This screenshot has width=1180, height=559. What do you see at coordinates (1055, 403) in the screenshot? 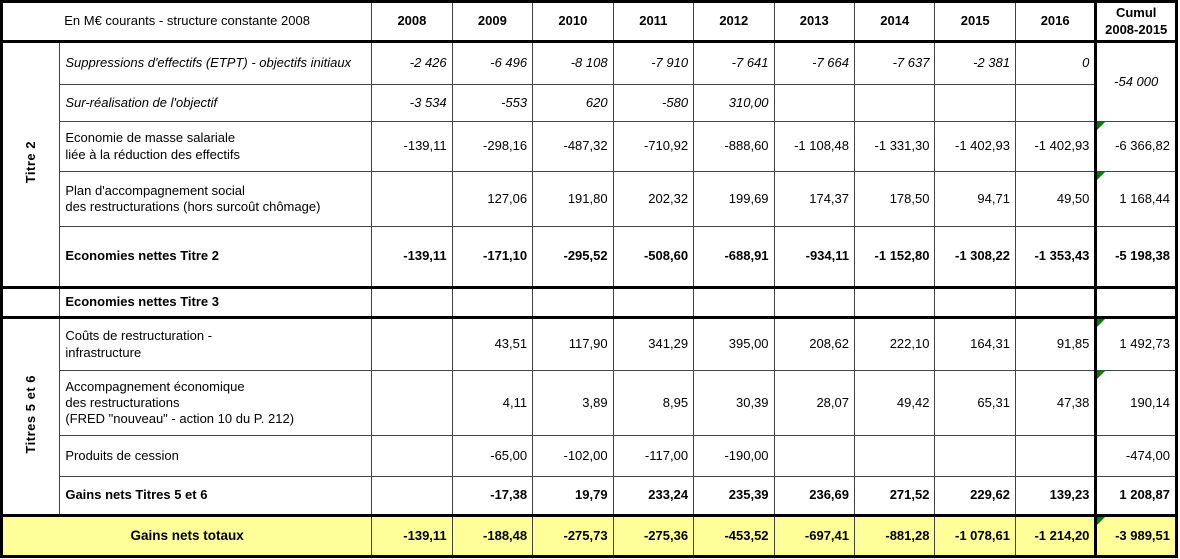
I see `value-cell: 47,38` at bounding box center [1055, 403].